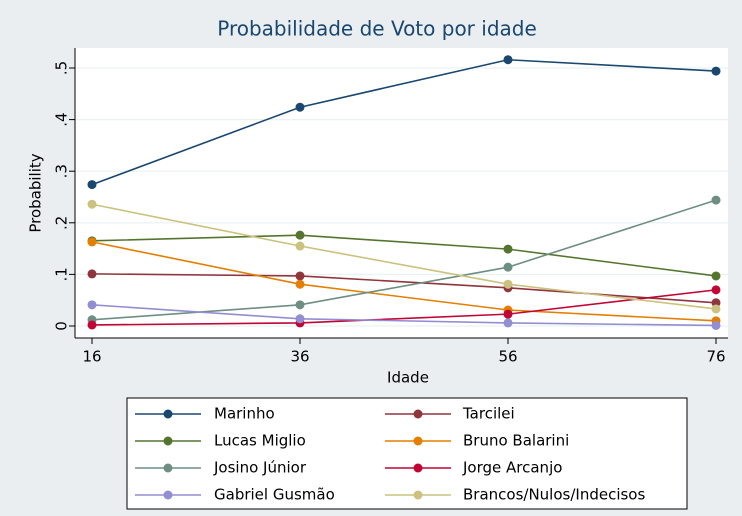 The height and width of the screenshot is (516, 742). Describe the element at coordinates (274, 495) in the screenshot. I see `legend-label: Gabriel Gusmão` at that location.